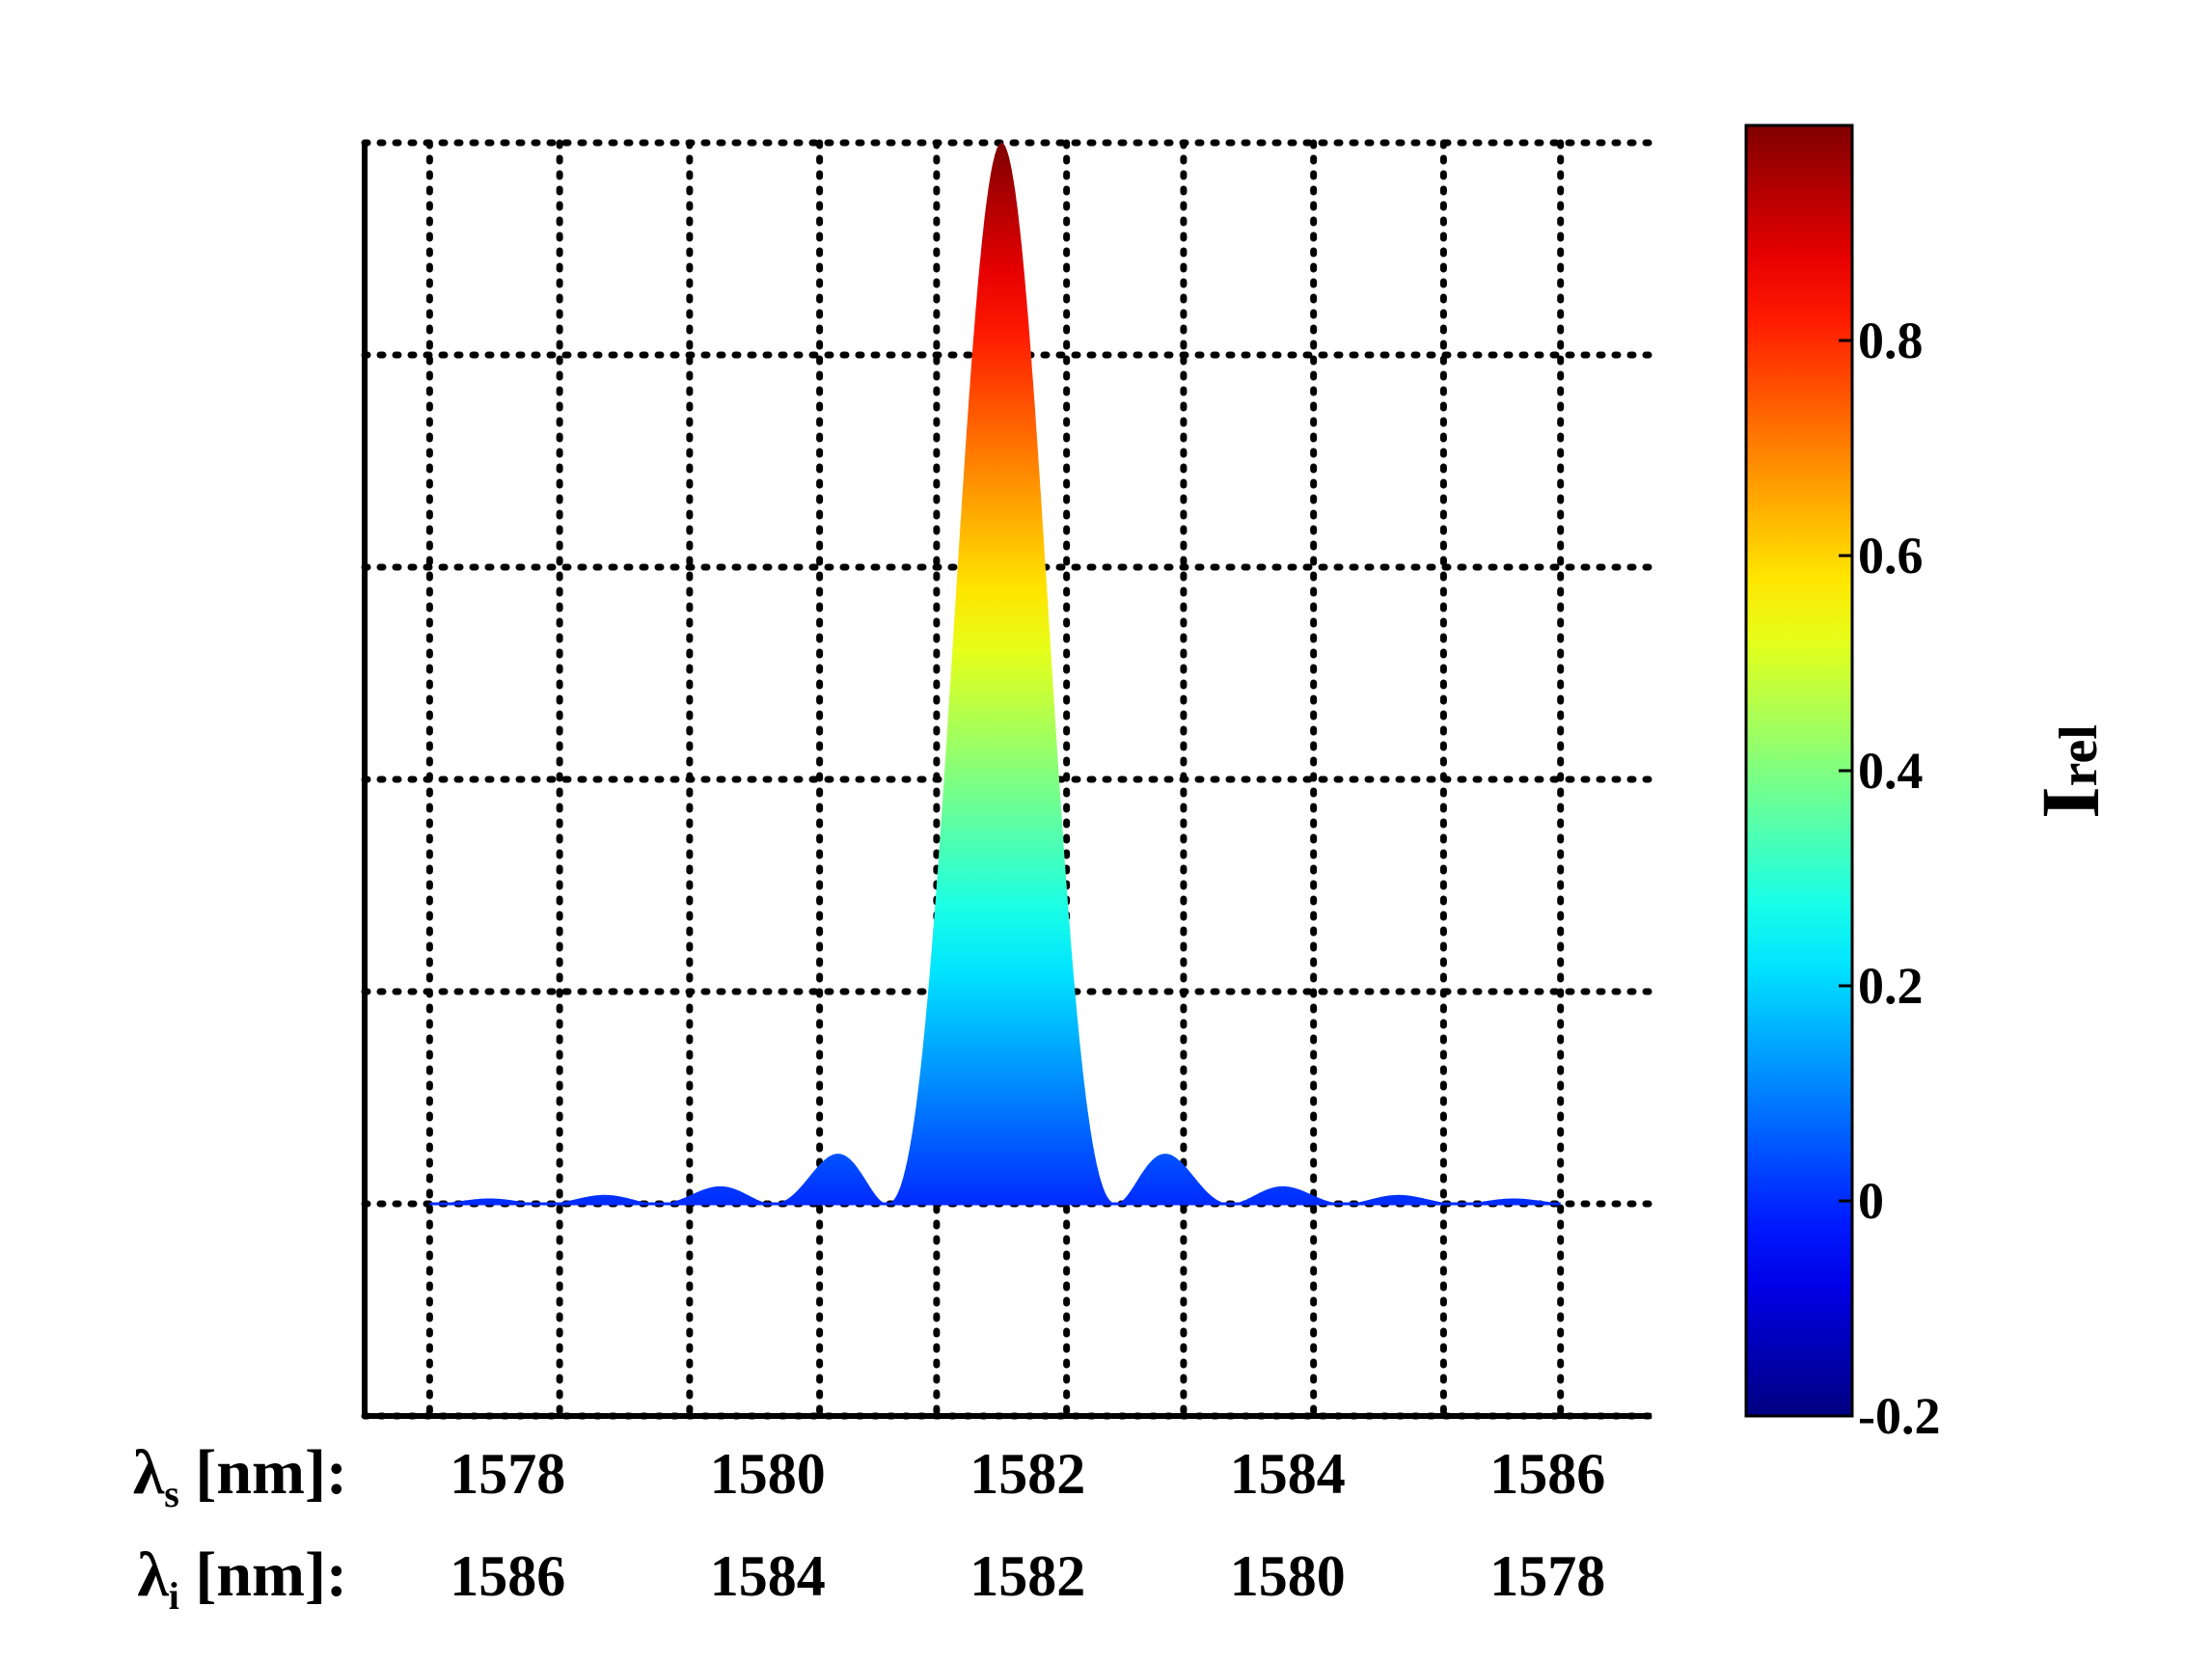 The height and width of the screenshot is (1661, 2212). What do you see at coordinates (2079, 755) in the screenshot?
I see `colorbar-title-sub: rel` at bounding box center [2079, 755].